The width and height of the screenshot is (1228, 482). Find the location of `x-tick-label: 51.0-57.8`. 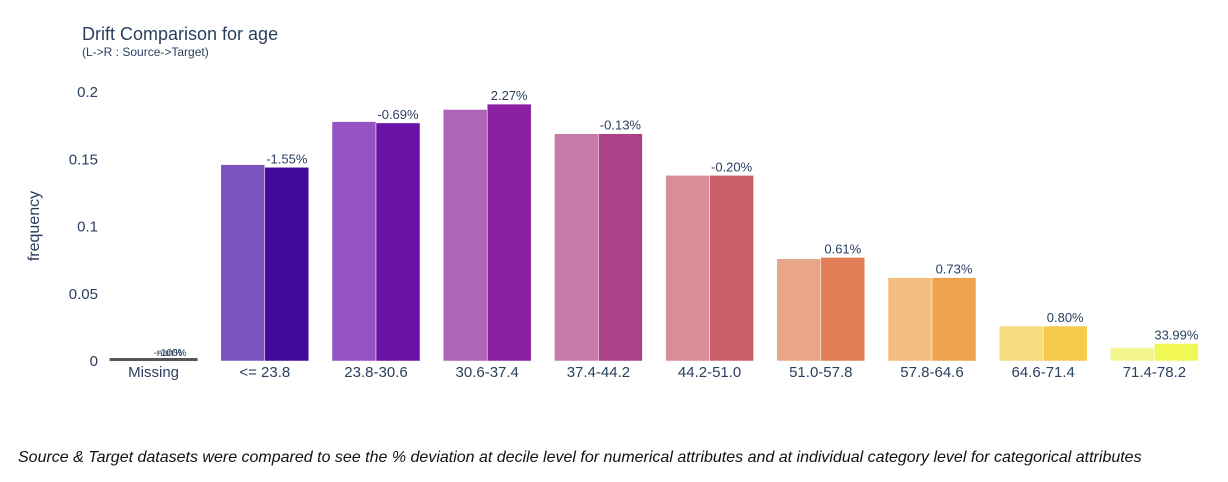

x-tick-label: 51.0-57.8 is located at coordinates (820, 372).